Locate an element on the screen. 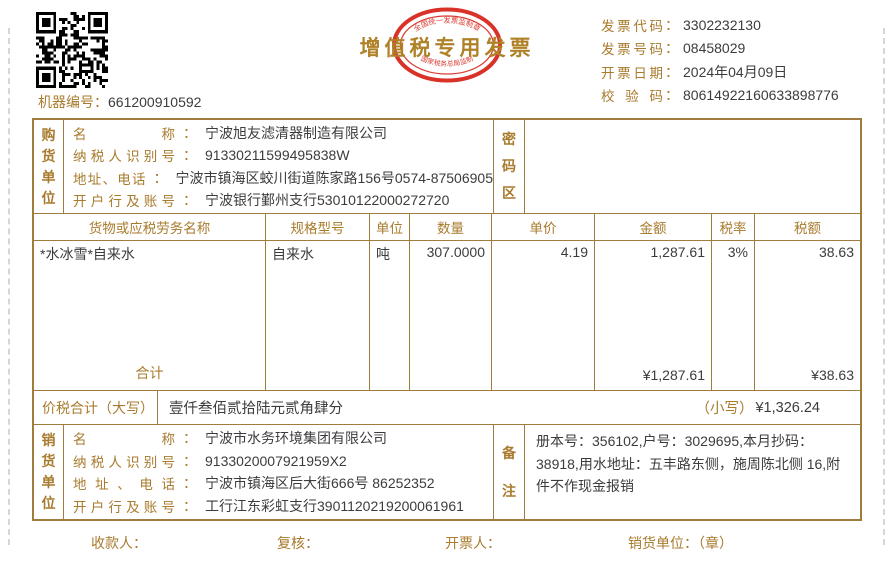 The width and height of the screenshot is (892, 569). buyer-taxid-value: 91330211599495838W is located at coordinates (277, 155).